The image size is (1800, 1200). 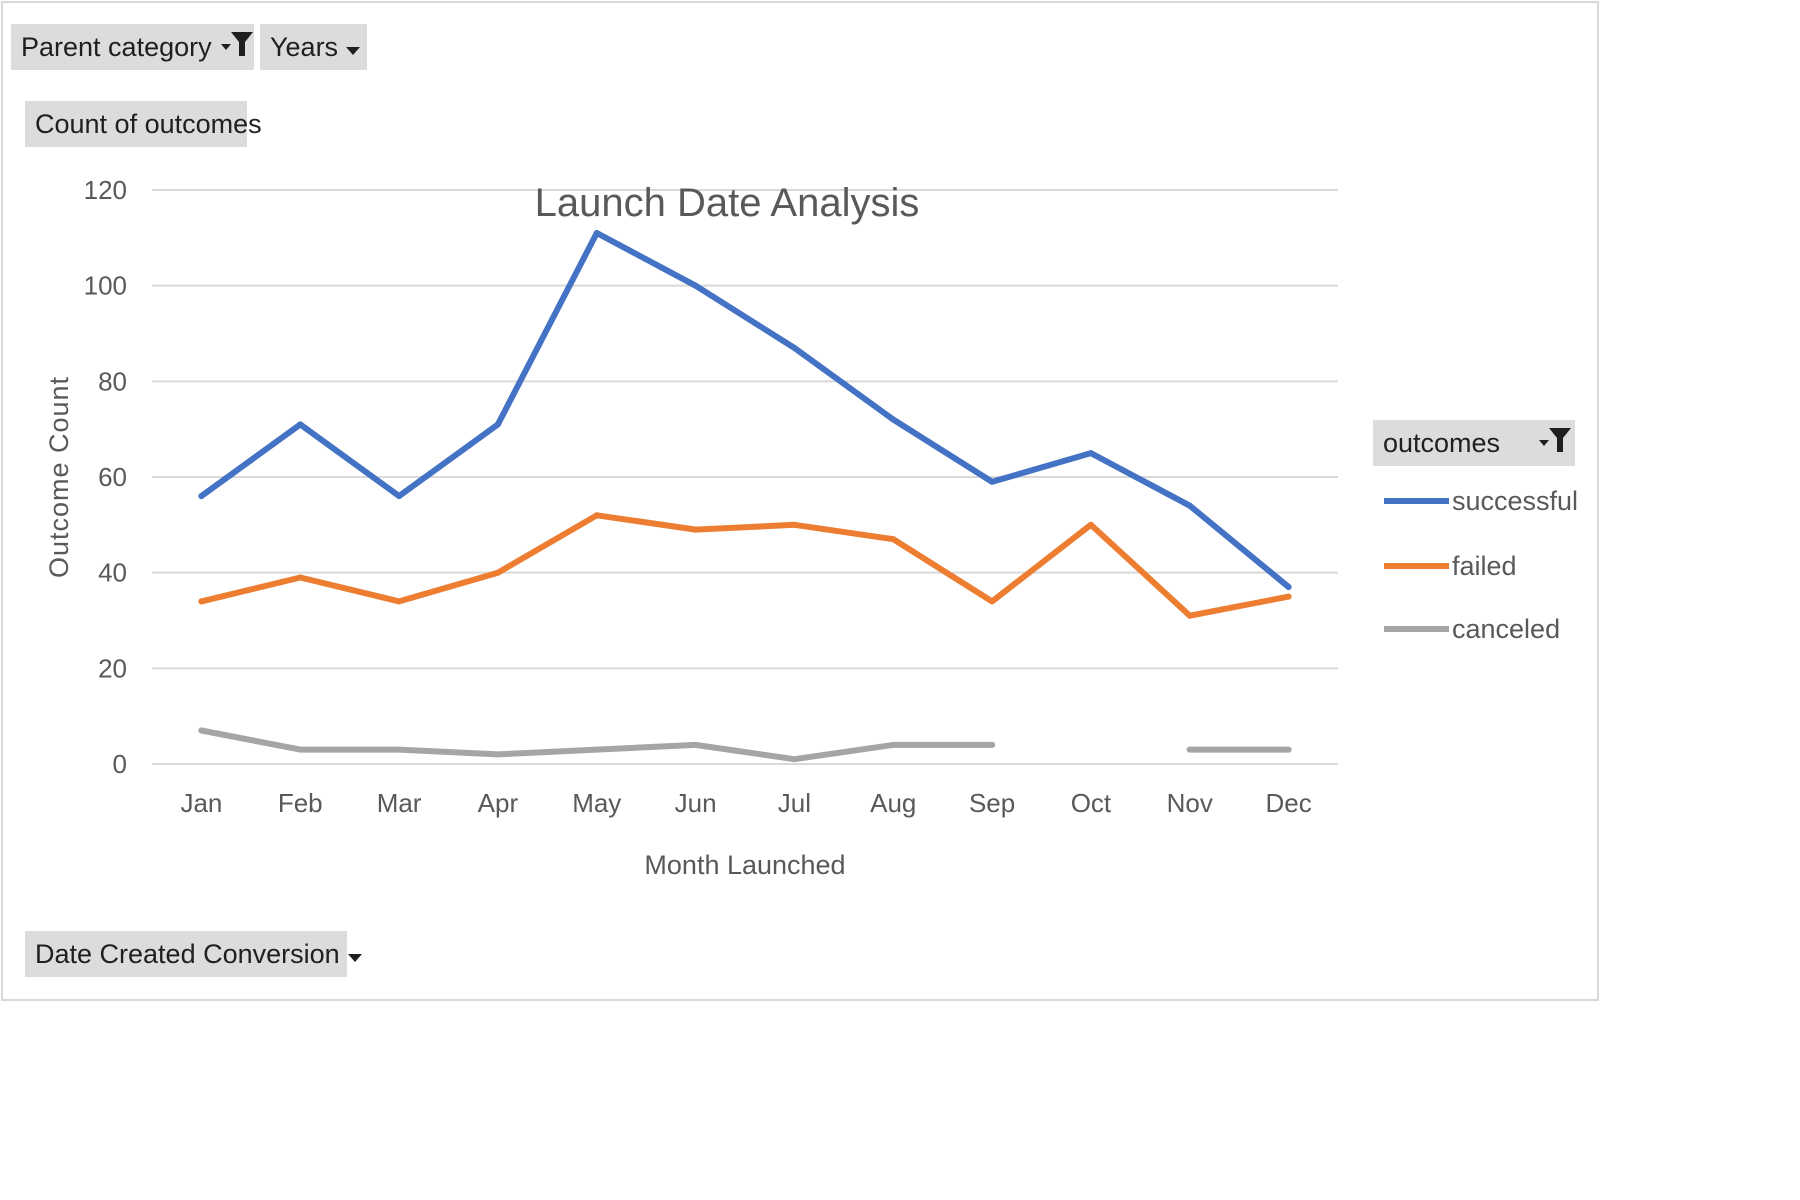 I want to click on count-of-outcomes-value-button: Count of outcomes, so click(x=143, y=124).